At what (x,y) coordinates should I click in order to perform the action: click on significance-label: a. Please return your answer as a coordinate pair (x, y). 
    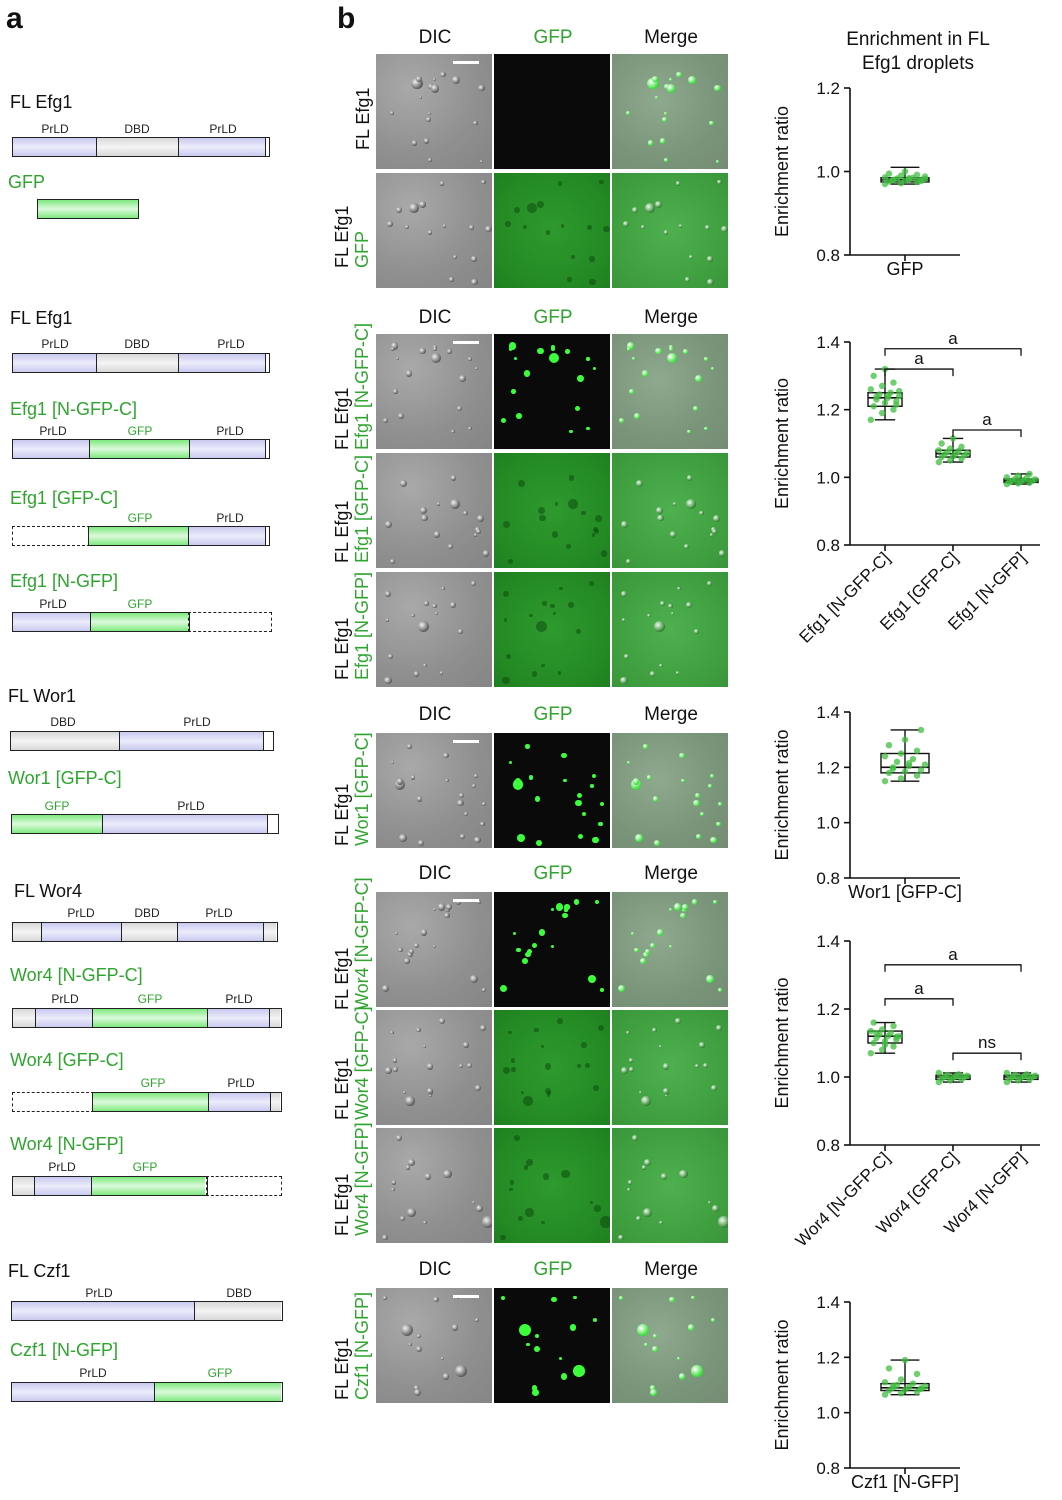
    Looking at the image, I should click on (953, 338).